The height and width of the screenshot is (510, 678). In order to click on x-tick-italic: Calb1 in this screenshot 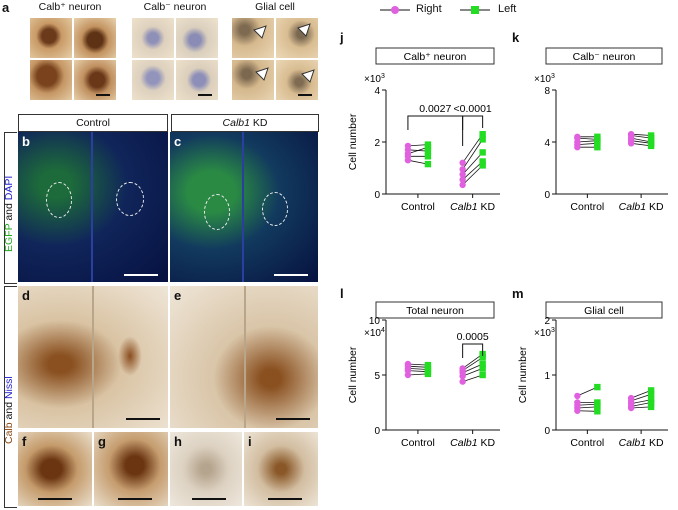, I will do `click(632, 443)`.